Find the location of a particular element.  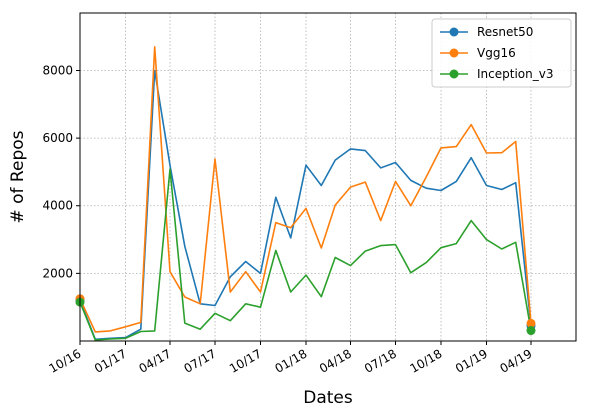

x-tick-label: 04/18 is located at coordinates (335, 360).